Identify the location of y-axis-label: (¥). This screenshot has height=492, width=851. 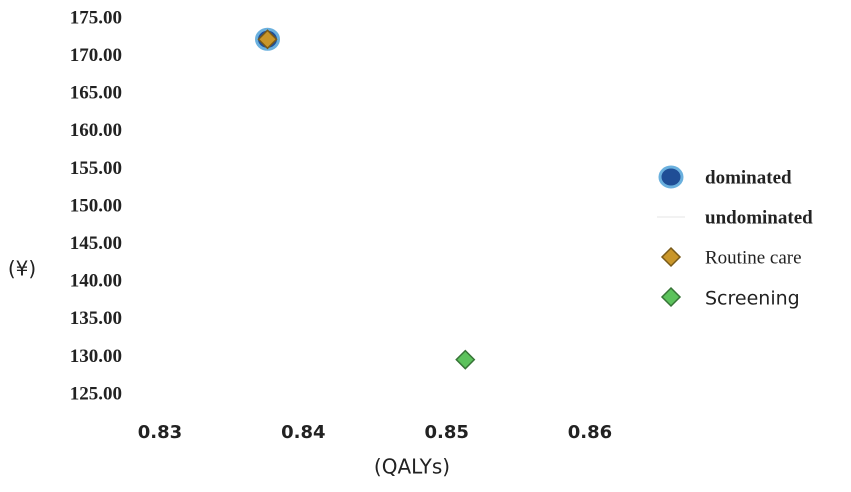
(22, 269).